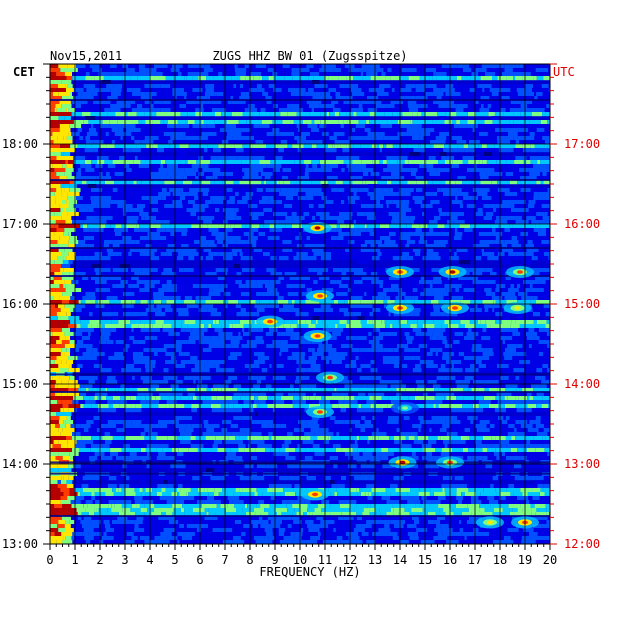 Image resolution: width=630 pixels, height=624 pixels. Describe the element at coordinates (425, 560) in the screenshot. I see `x-tick-label: 15` at that location.